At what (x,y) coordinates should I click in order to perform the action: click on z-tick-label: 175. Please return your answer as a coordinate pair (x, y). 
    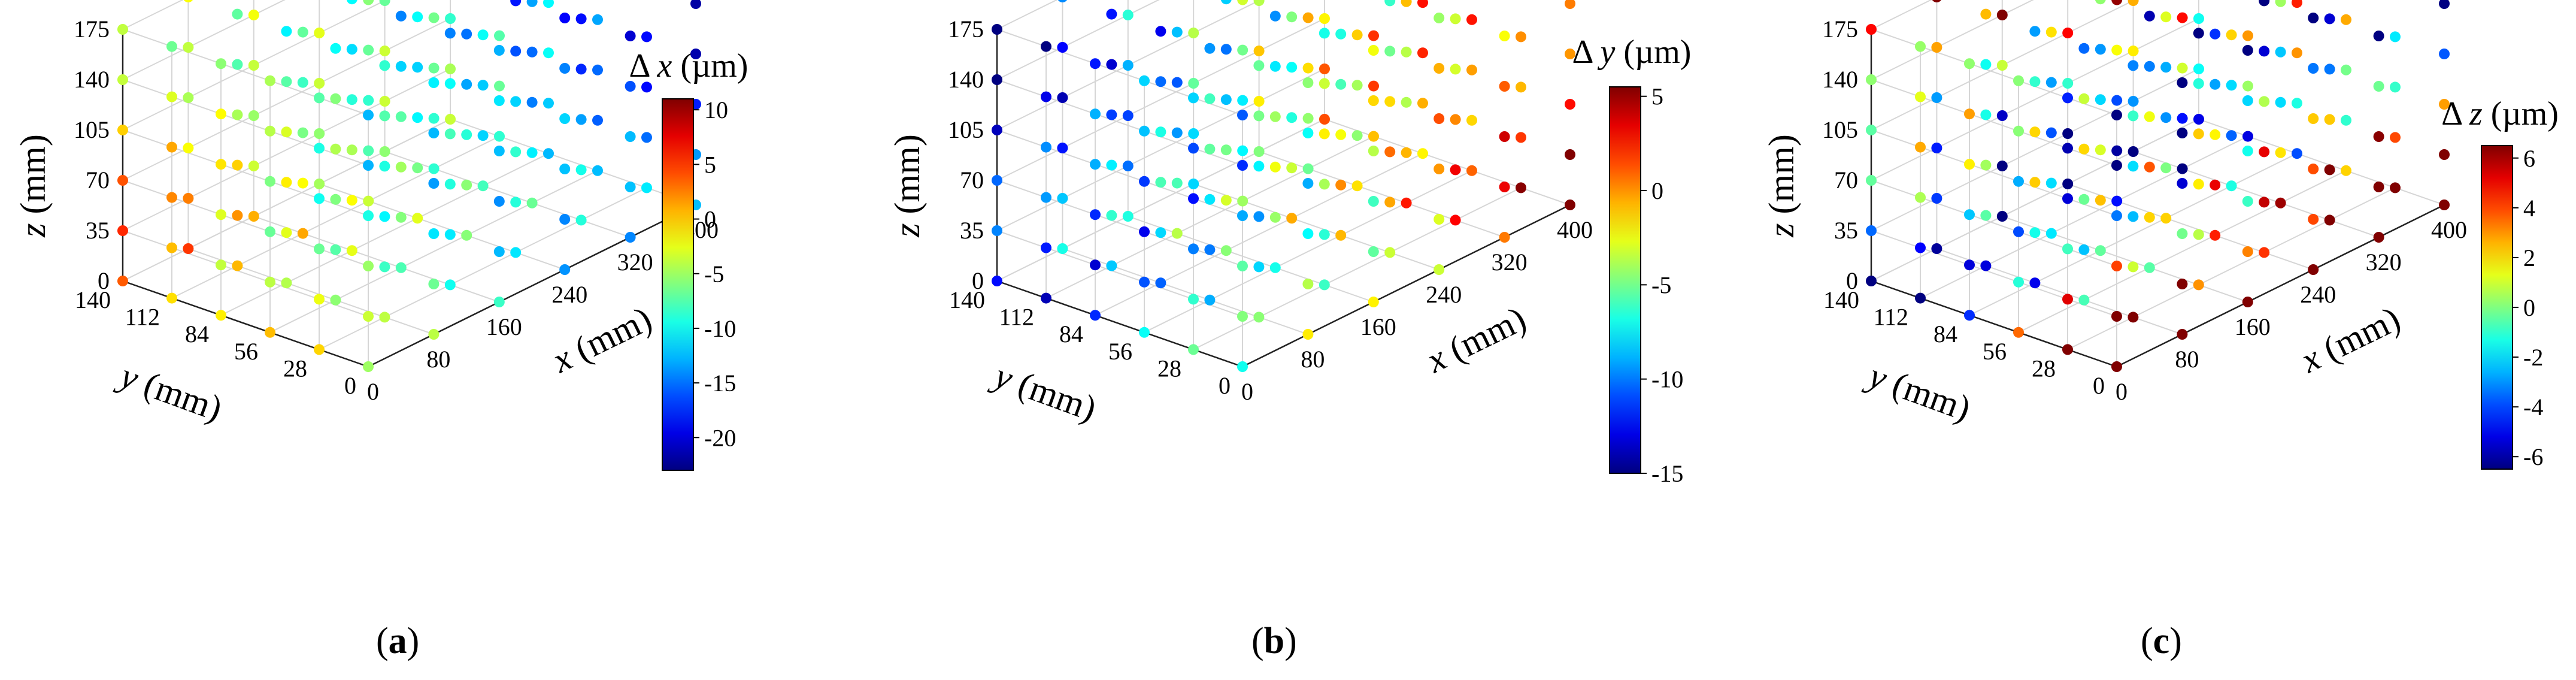
    Looking at the image, I should click on (92, 29).